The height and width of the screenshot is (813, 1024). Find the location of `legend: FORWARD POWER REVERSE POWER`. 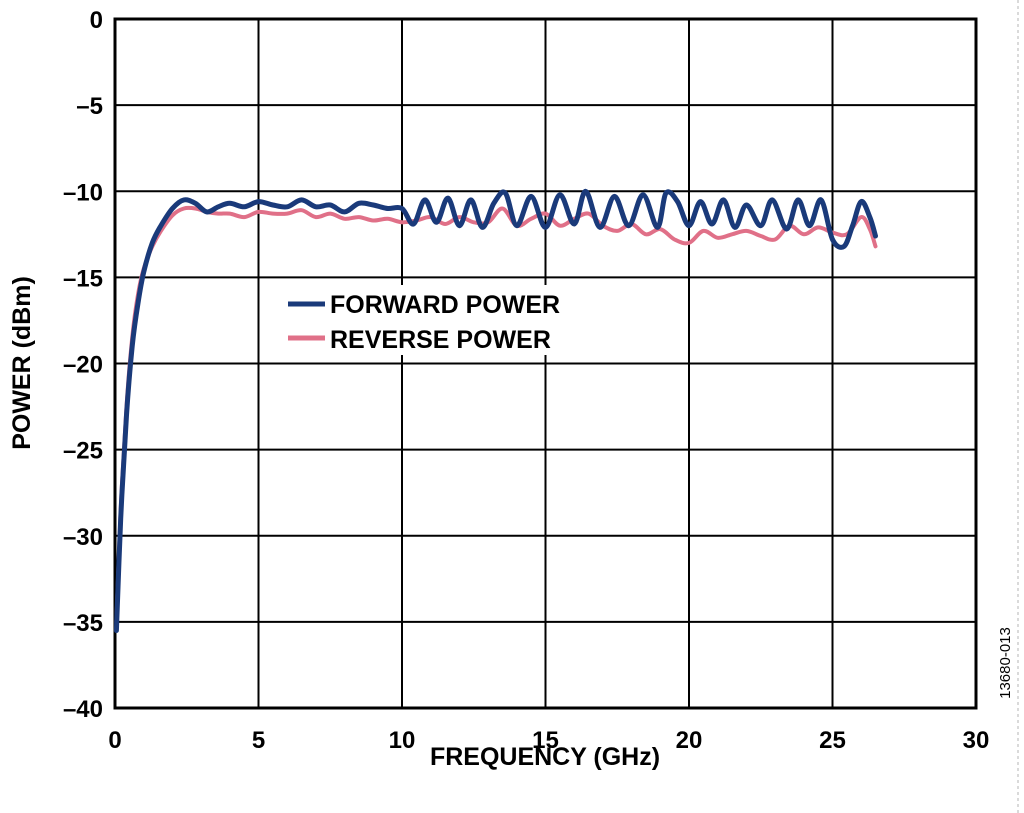

legend: FORWARD POWER REVERSE POWER is located at coordinates (441, 320).